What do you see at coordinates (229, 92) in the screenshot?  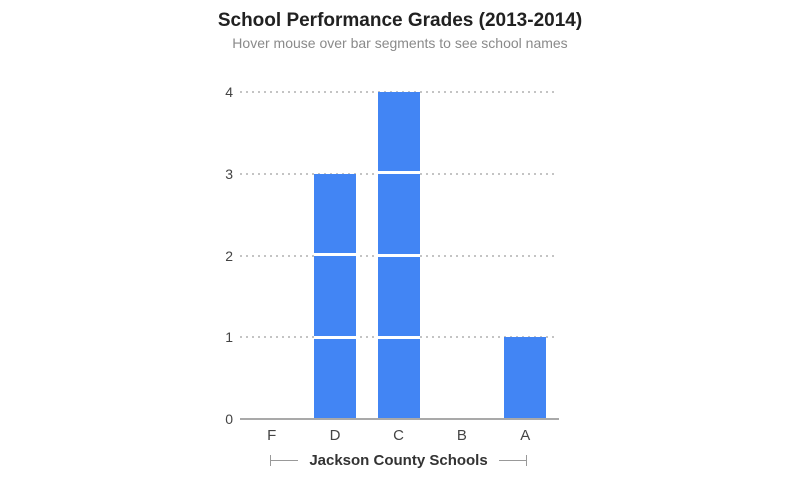 I see `y-tick-label-4: 4` at bounding box center [229, 92].